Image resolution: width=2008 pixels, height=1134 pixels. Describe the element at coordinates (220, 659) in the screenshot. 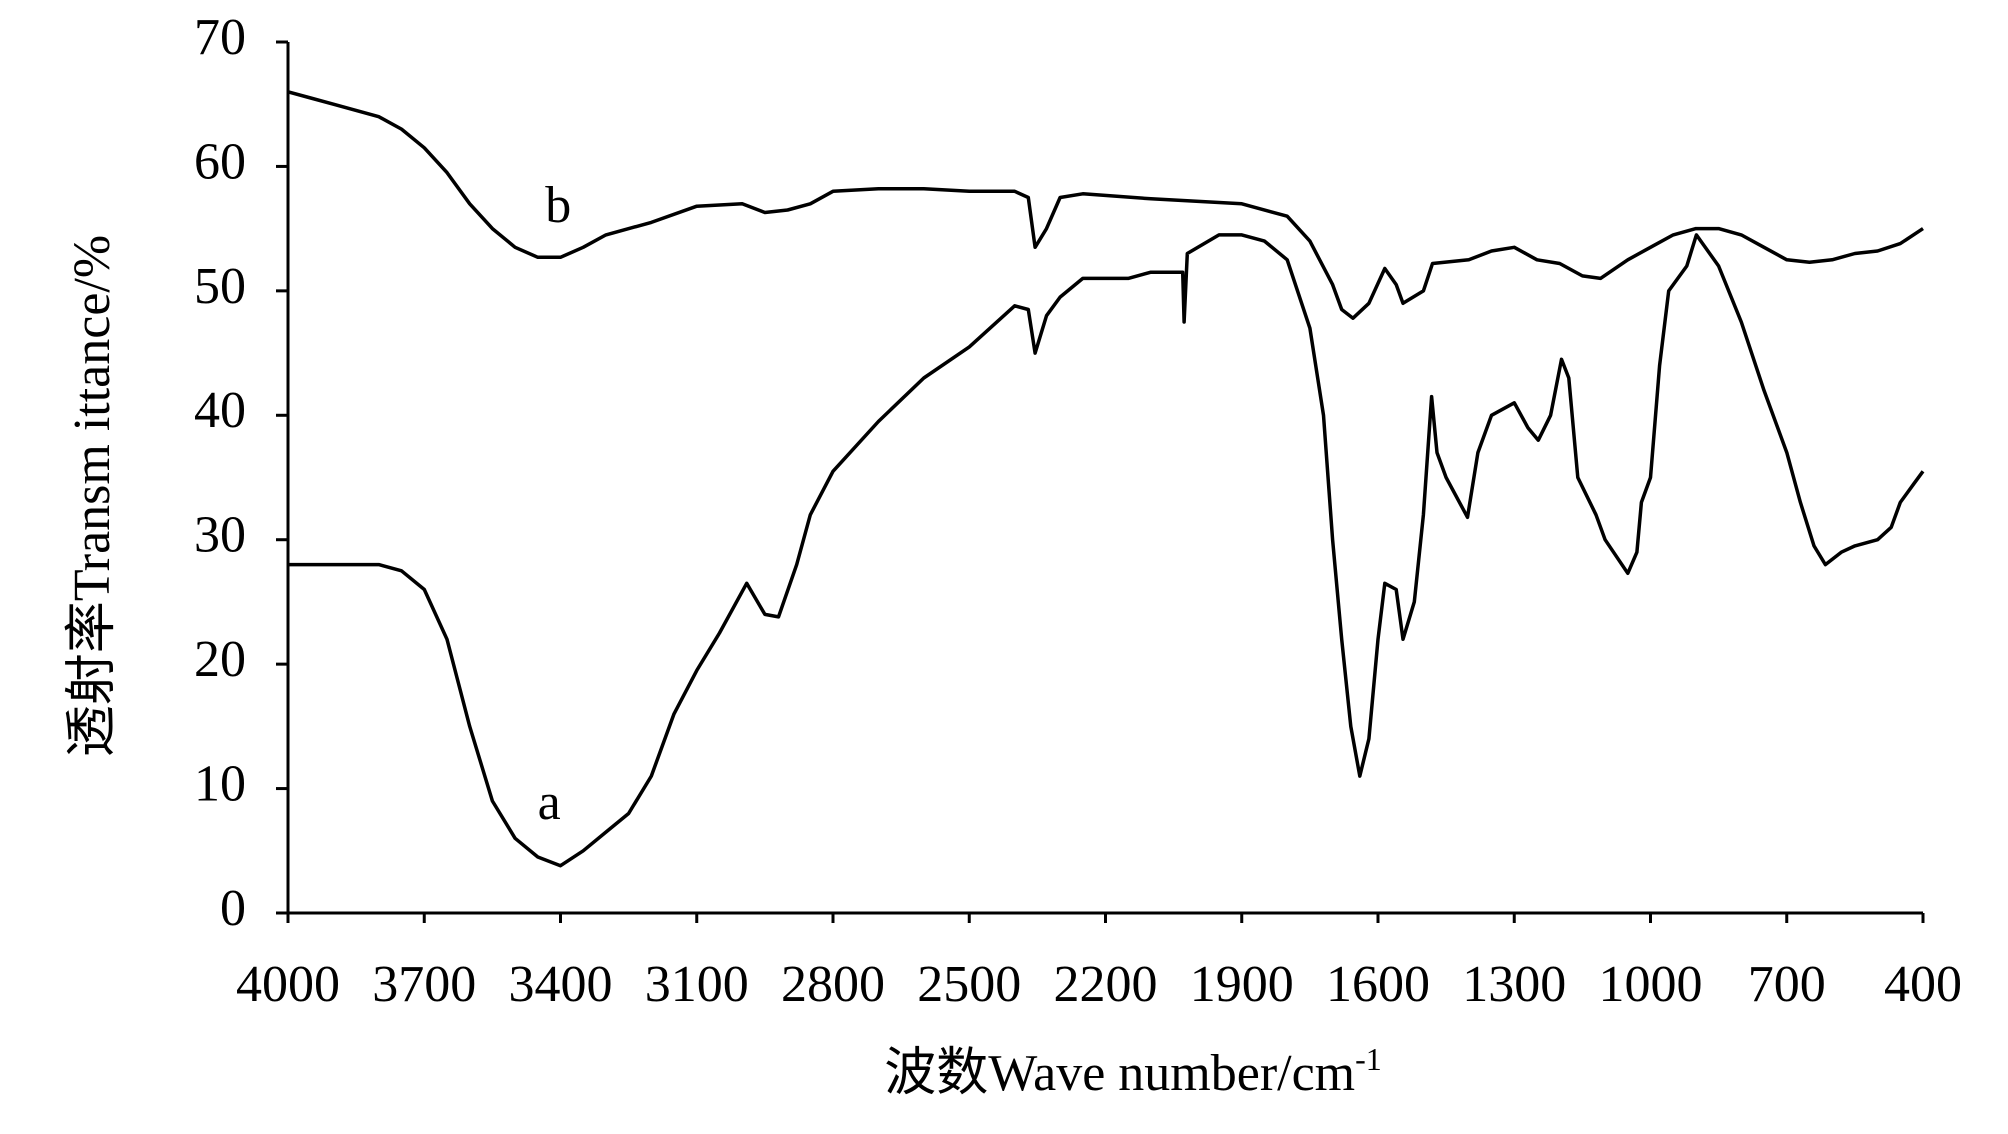

I see `y-tick-label: 20` at that location.